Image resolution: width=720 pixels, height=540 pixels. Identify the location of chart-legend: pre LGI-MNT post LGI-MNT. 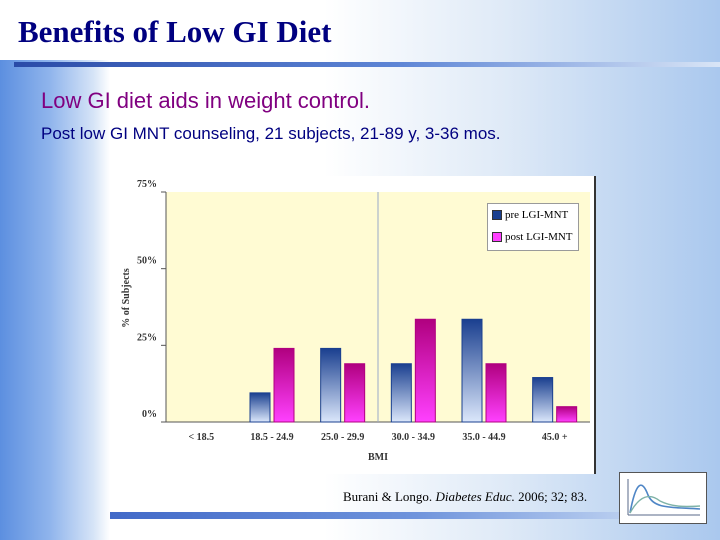
(533, 227).